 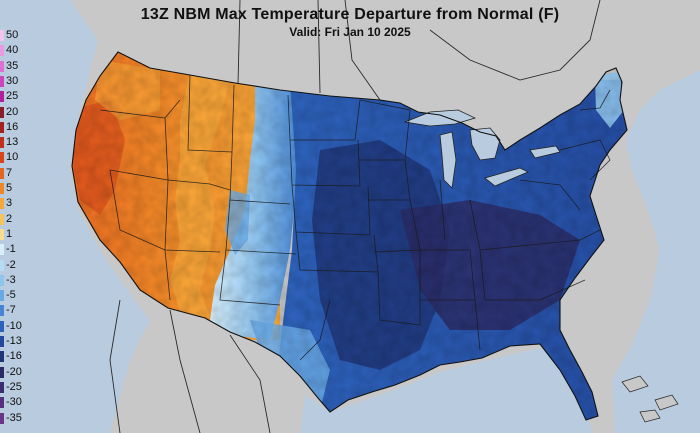 I want to click on legend-entry: -20, so click(x=17, y=371).